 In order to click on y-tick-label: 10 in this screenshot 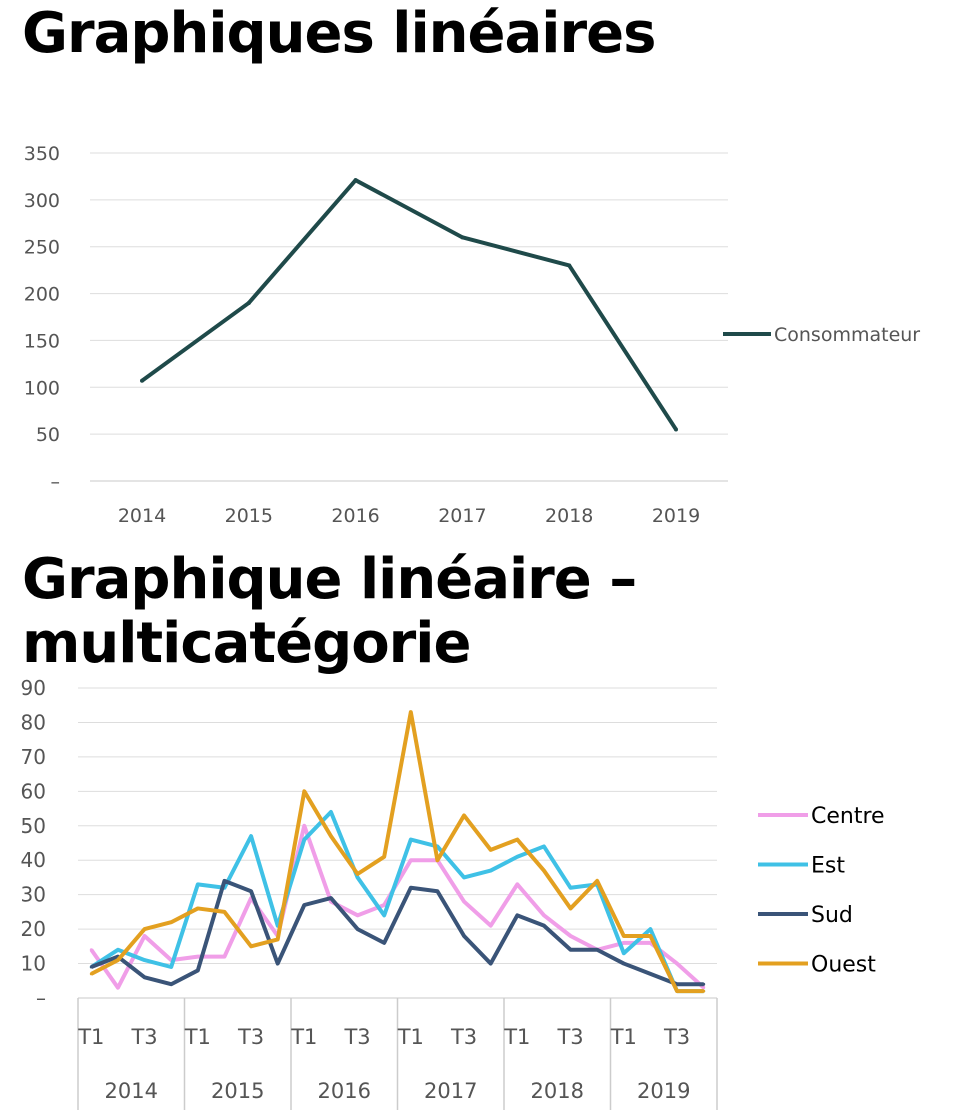, I will do `click(33, 964)`.